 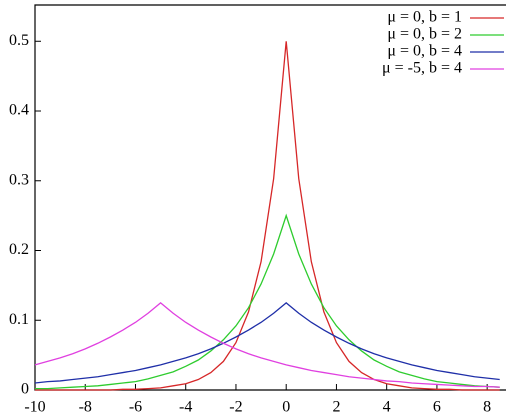 What do you see at coordinates (25, 389) in the screenshot?
I see `y-tick-label: 0` at bounding box center [25, 389].